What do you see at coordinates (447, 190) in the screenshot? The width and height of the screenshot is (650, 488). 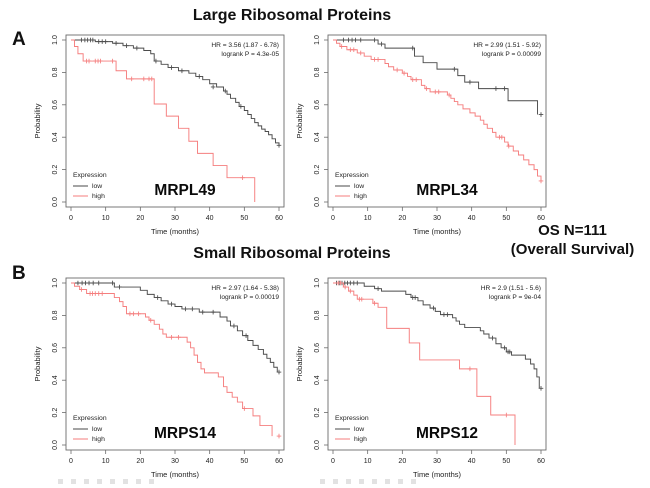 I see `gene-name-label: MRPL34` at bounding box center [447, 190].